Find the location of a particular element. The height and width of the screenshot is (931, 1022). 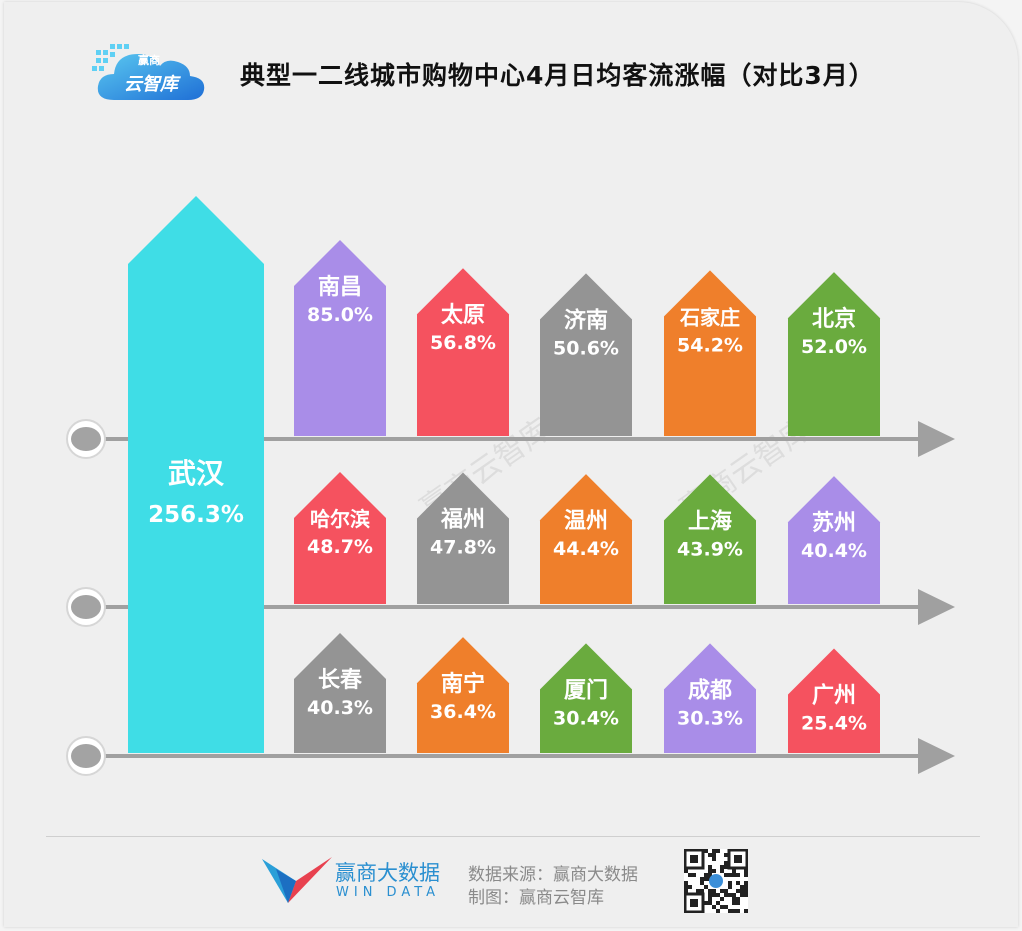

qr-code is located at coordinates (716, 881).